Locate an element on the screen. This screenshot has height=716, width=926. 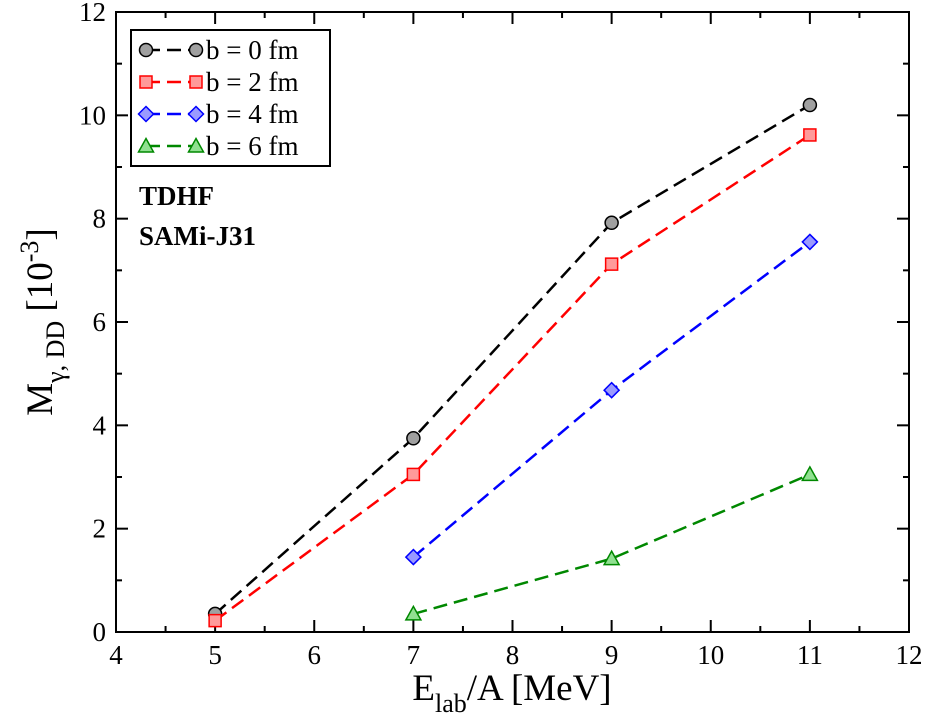
legend-box is located at coordinates (230, 98).